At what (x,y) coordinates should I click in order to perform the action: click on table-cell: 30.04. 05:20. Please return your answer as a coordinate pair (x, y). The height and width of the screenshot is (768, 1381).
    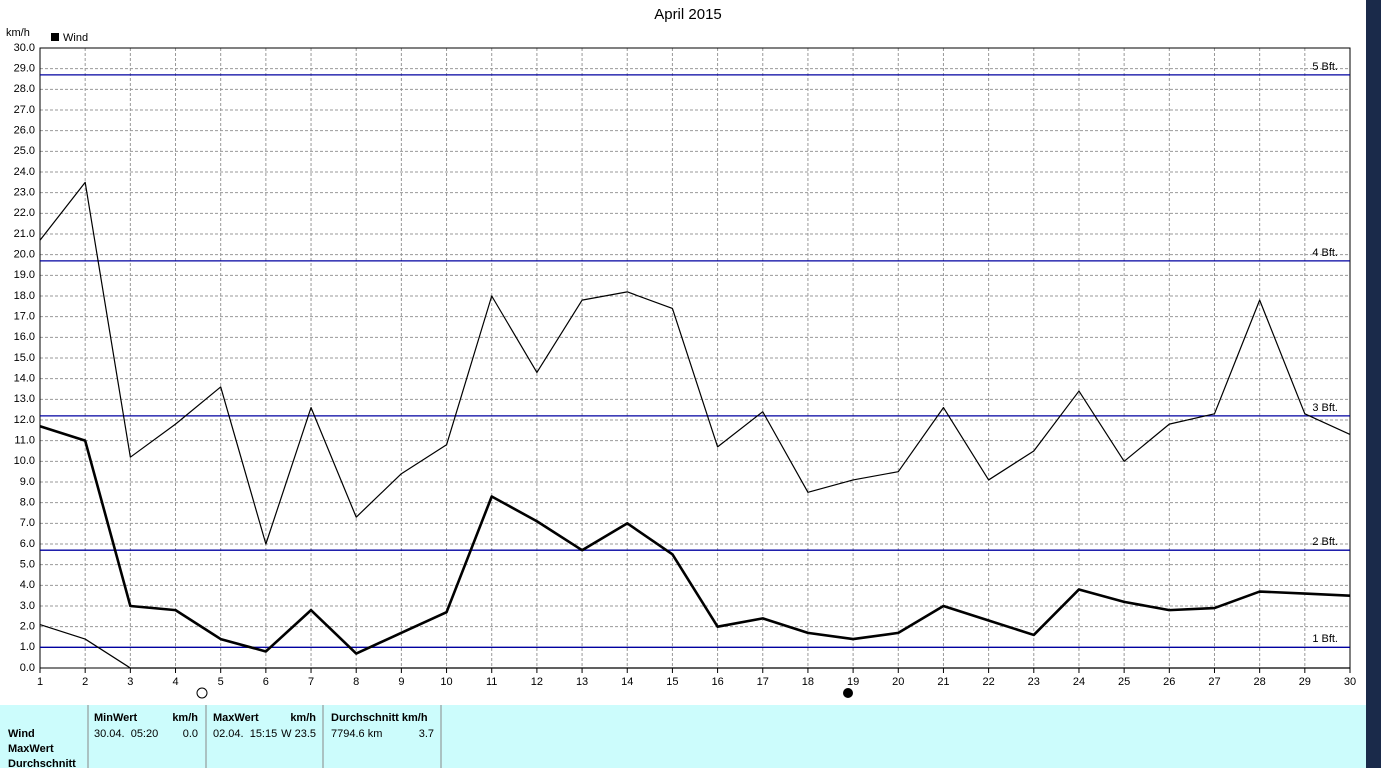
    Looking at the image, I should click on (126, 734).